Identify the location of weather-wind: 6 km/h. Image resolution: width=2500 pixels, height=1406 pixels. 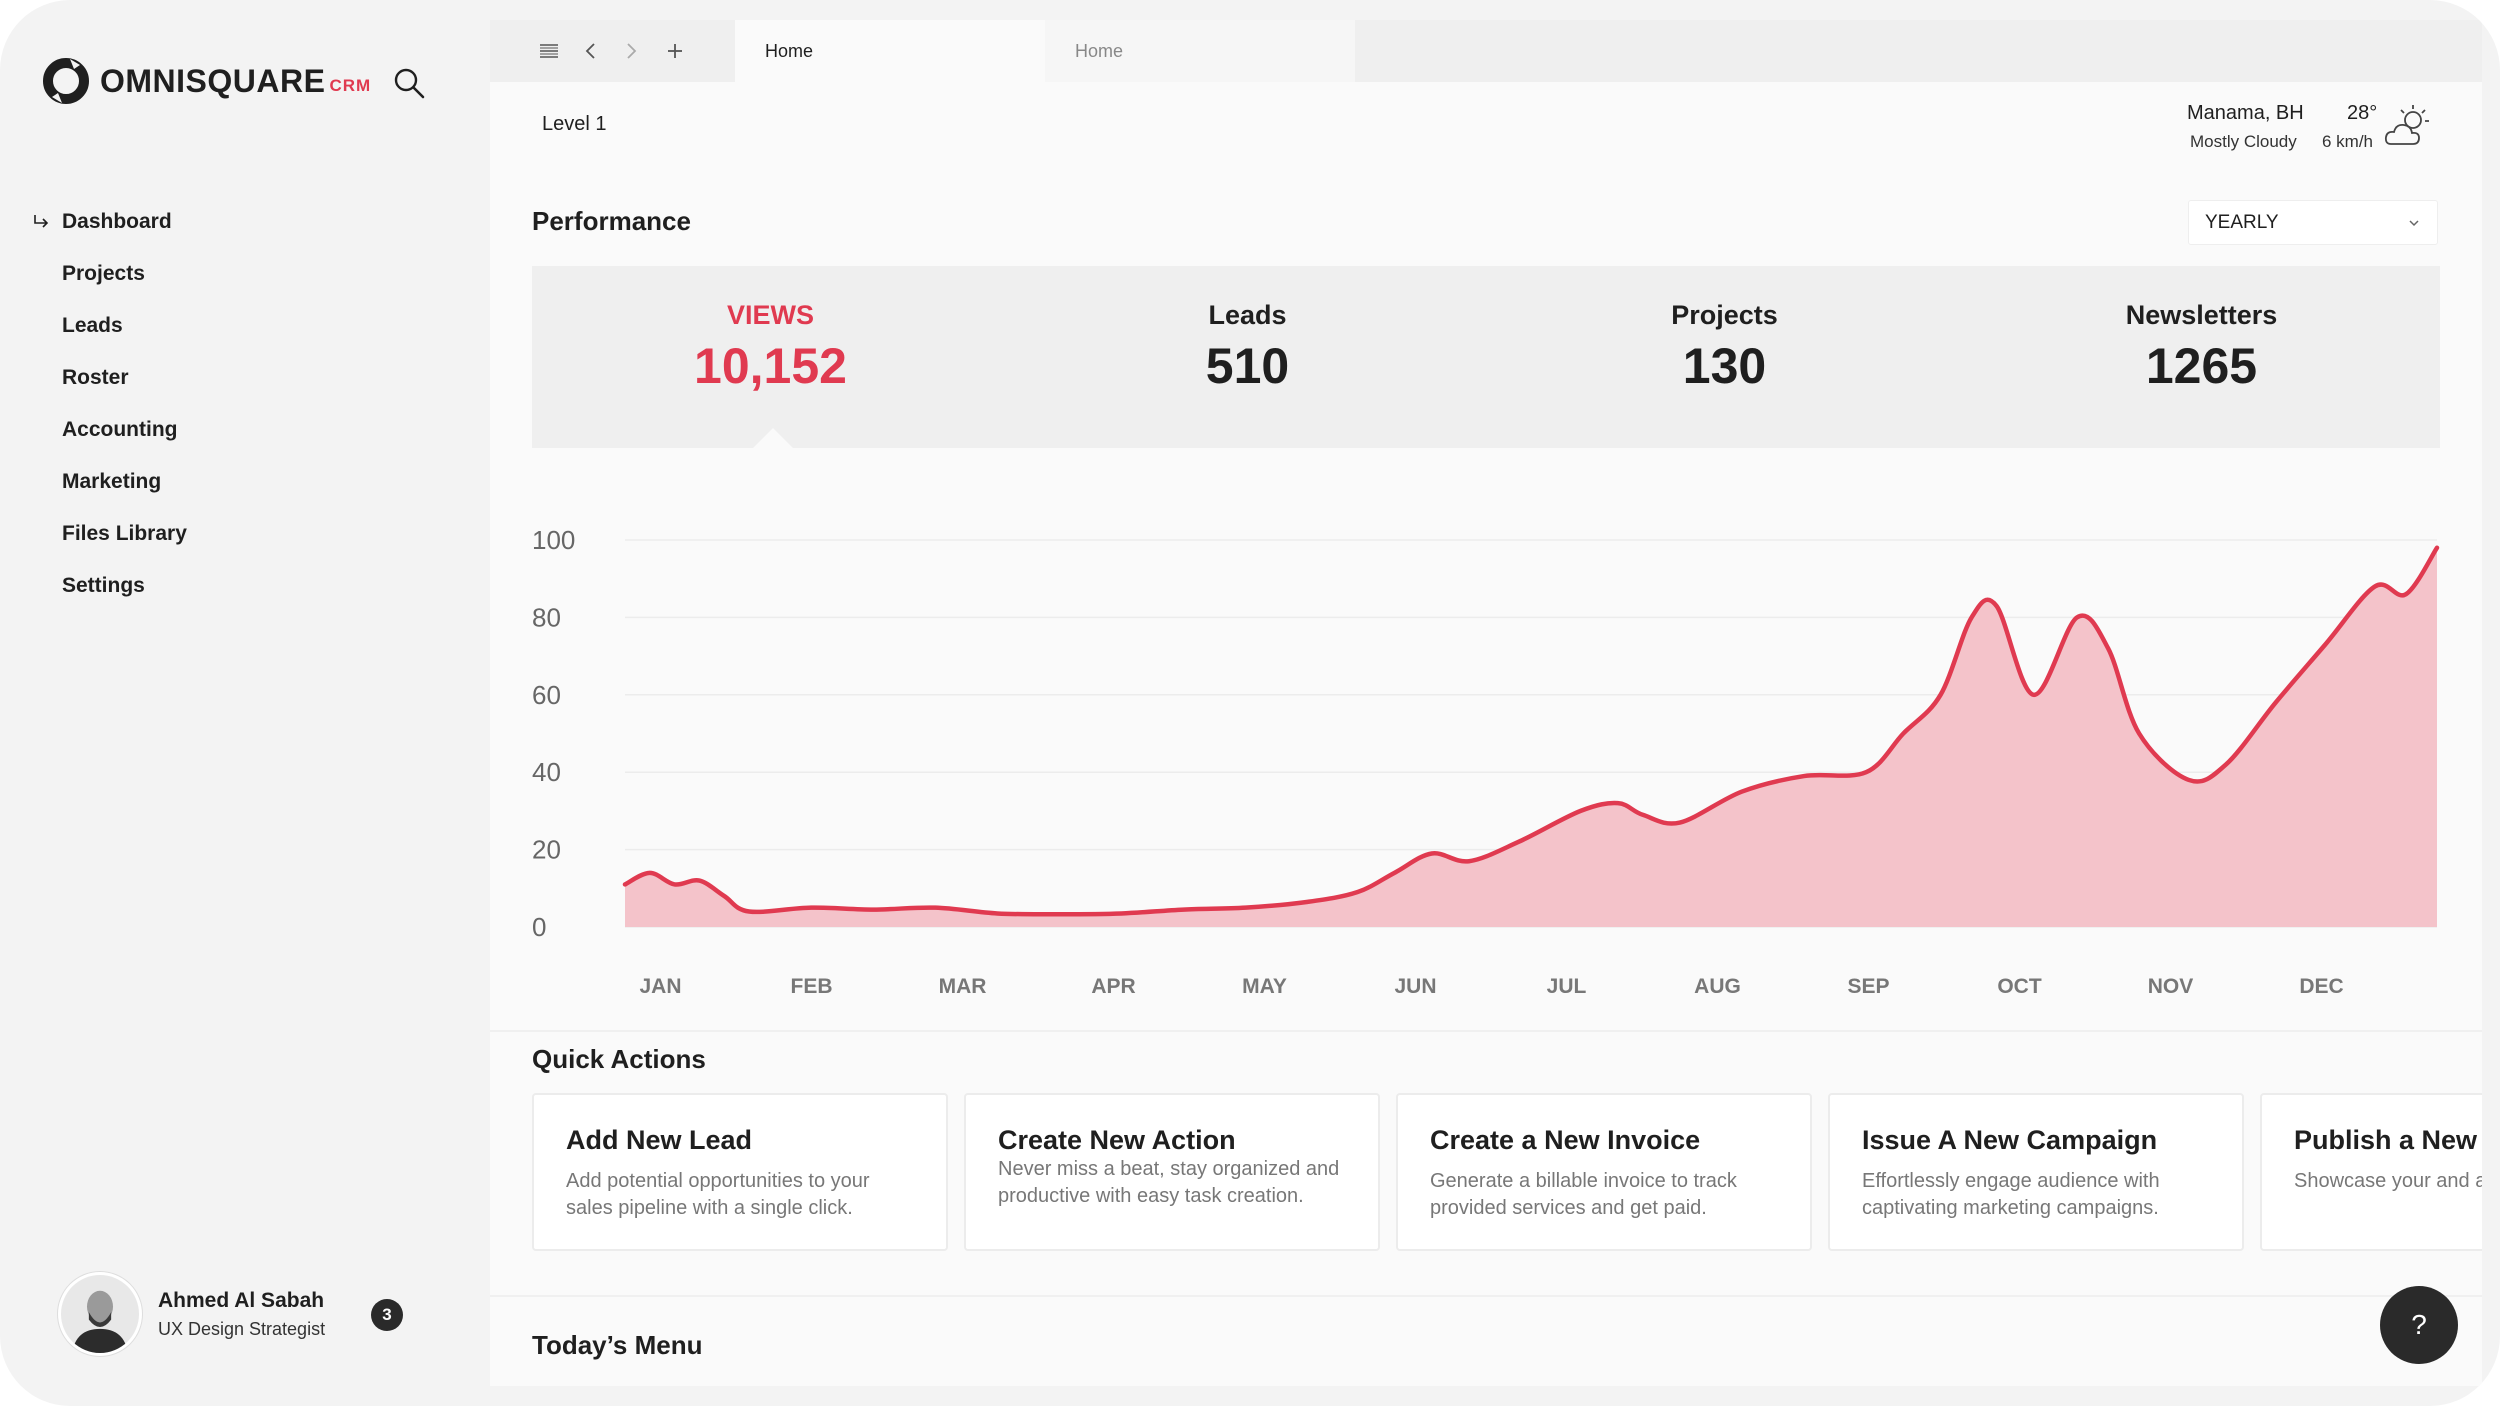
(2348, 141).